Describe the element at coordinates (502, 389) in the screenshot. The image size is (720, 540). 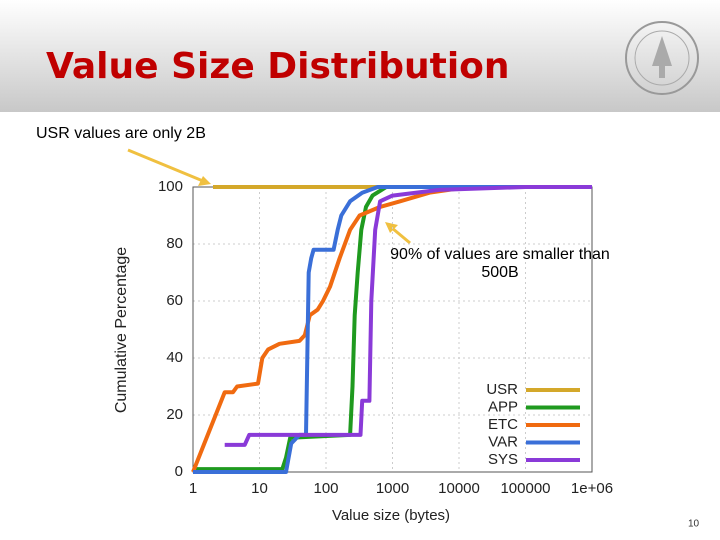
I see `legend-label: USR` at that location.